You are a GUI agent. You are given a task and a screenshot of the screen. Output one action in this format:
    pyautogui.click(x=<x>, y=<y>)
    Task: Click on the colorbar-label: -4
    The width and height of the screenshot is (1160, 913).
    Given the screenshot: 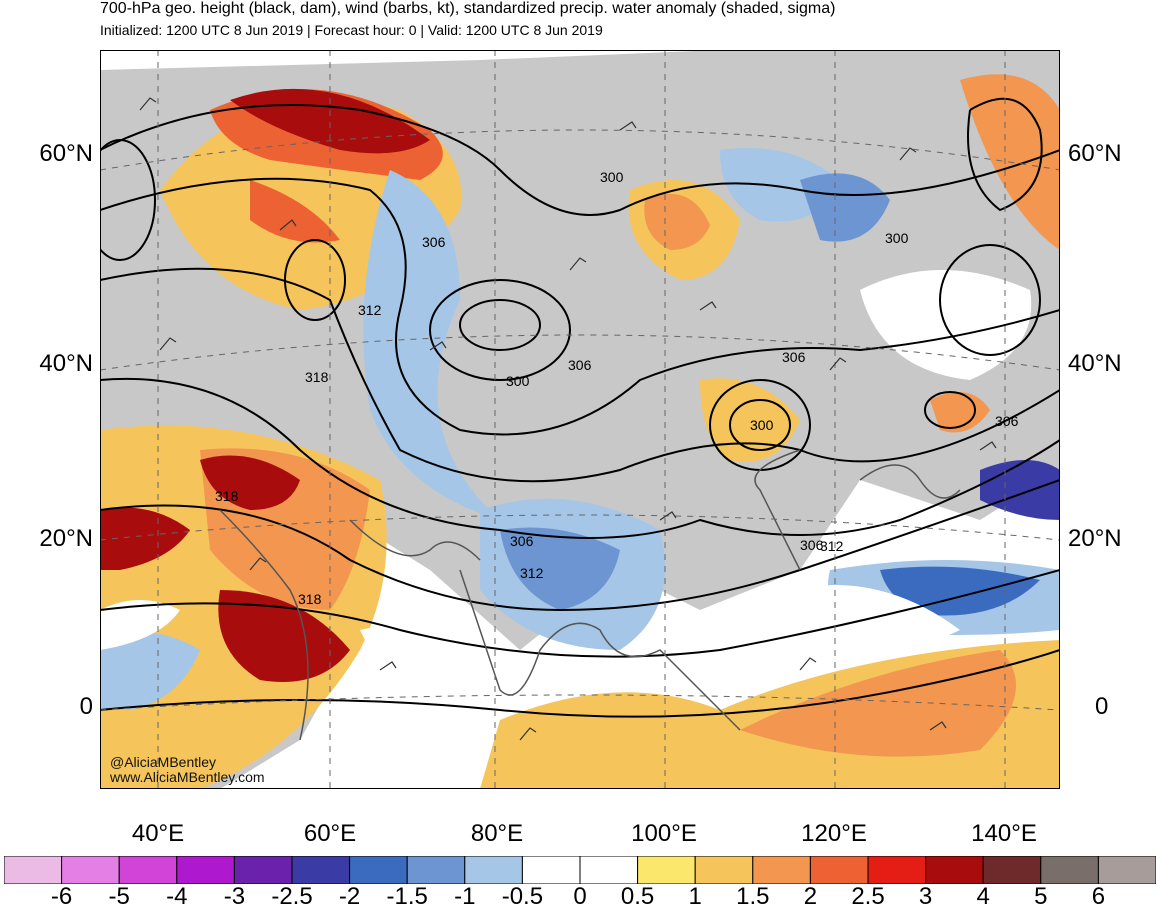 What is the action you would take?
    pyautogui.click(x=177, y=896)
    